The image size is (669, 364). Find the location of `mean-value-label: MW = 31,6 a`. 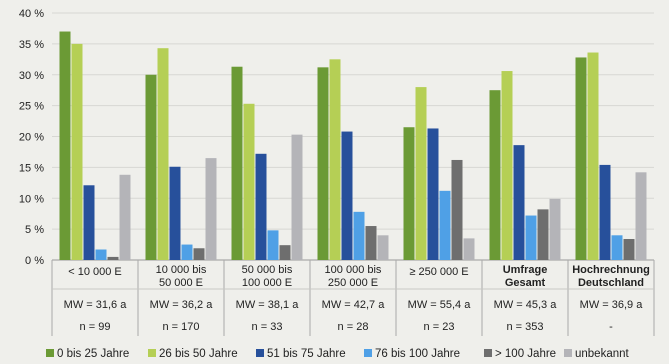

mean-value-label: MW = 31,6 a is located at coordinates (96, 305).